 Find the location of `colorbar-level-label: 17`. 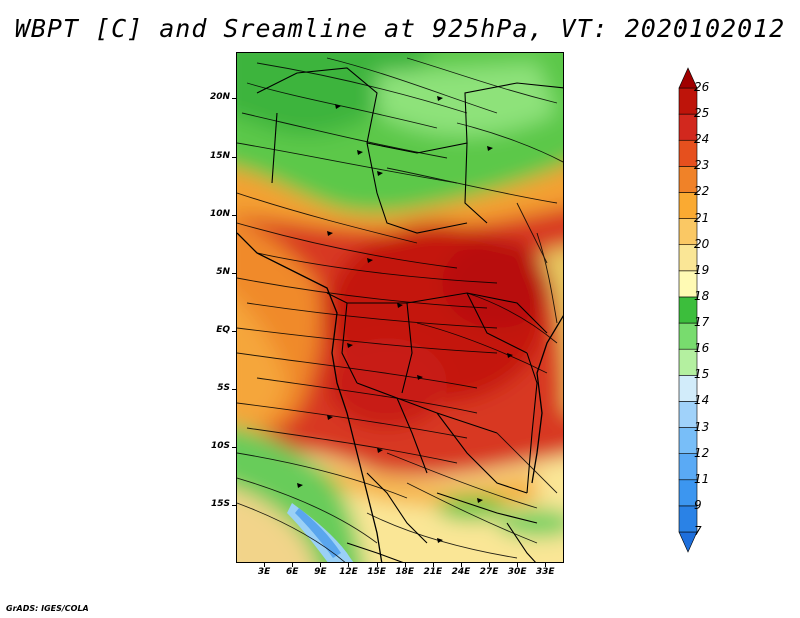

colorbar-level-label: 17 is located at coordinates (702, 322).